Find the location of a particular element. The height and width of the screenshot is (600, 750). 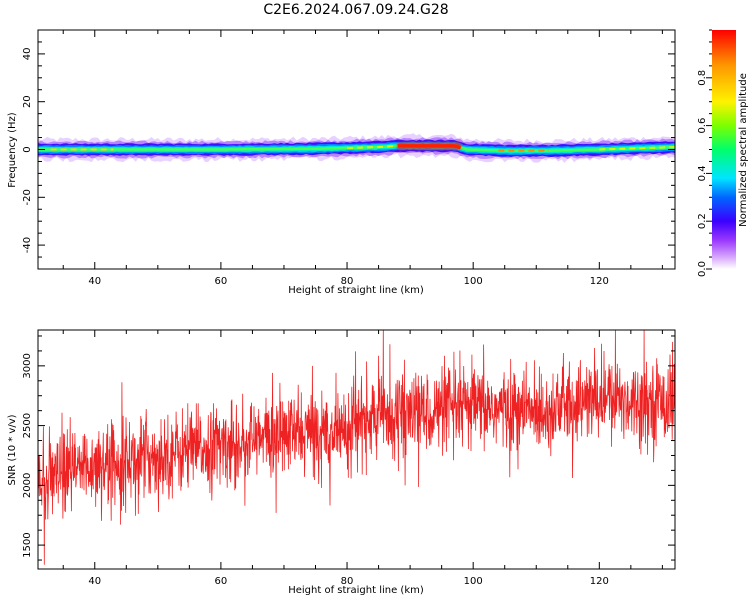

spectrogram-x-tick-label: 120 is located at coordinates (599, 281).